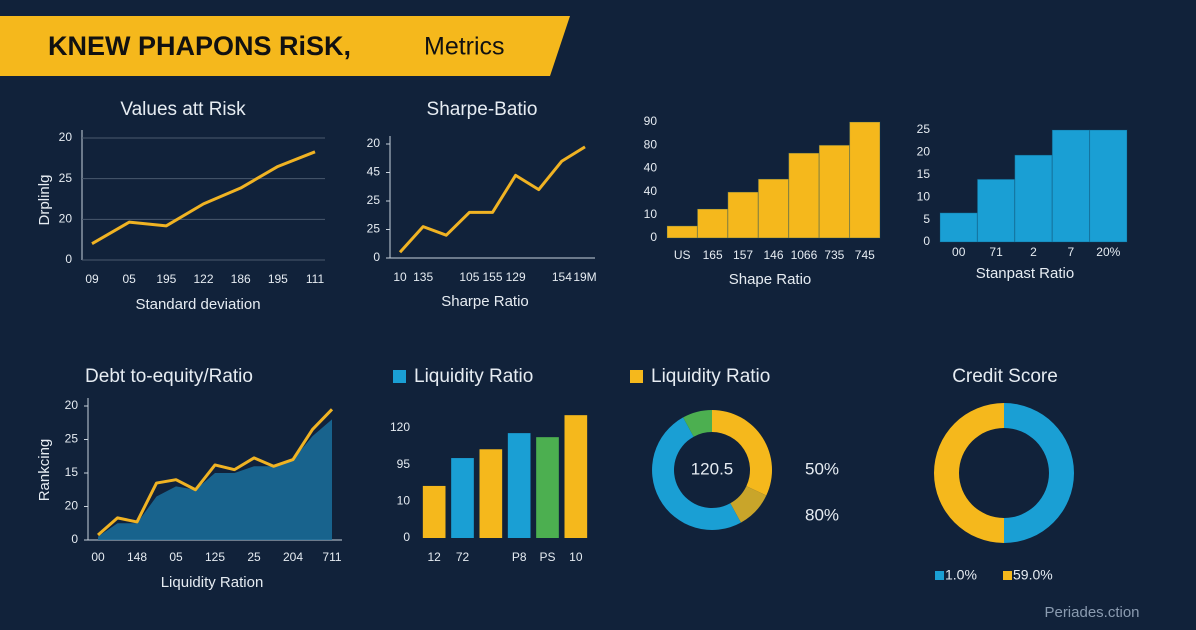 This screenshot has height=630, width=1196. What do you see at coordinates (492, 277) in the screenshot?
I see `x-tick-label: 155` at bounding box center [492, 277].